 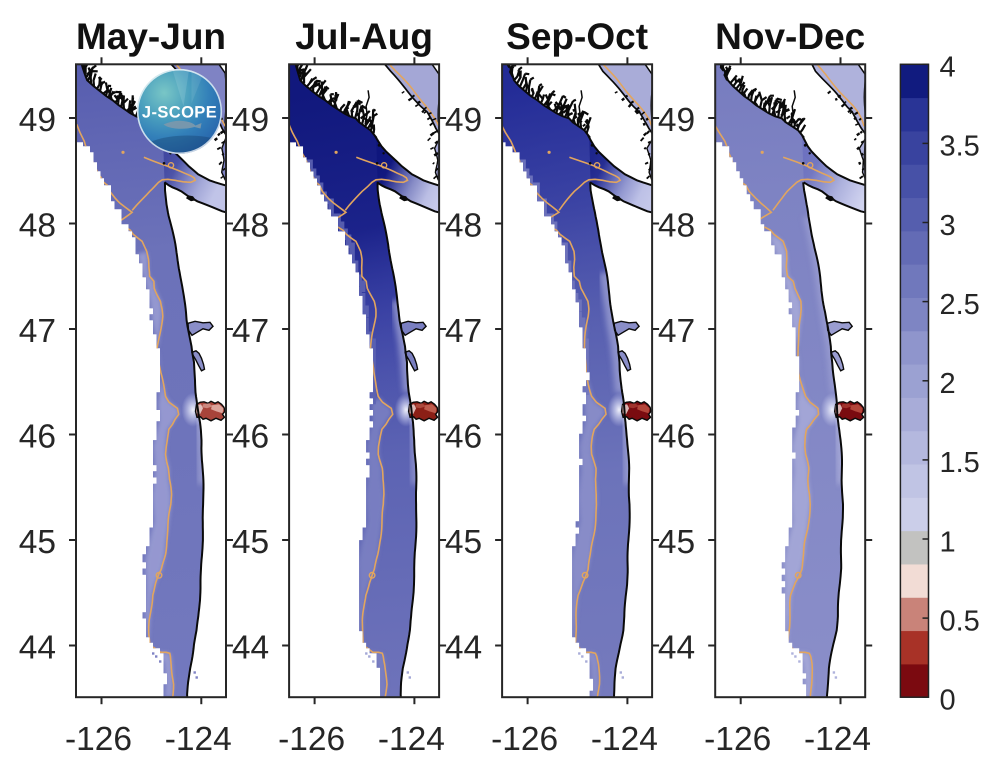 What do you see at coordinates (960, 305) in the screenshot?
I see `svg-text: 2.5` at bounding box center [960, 305].